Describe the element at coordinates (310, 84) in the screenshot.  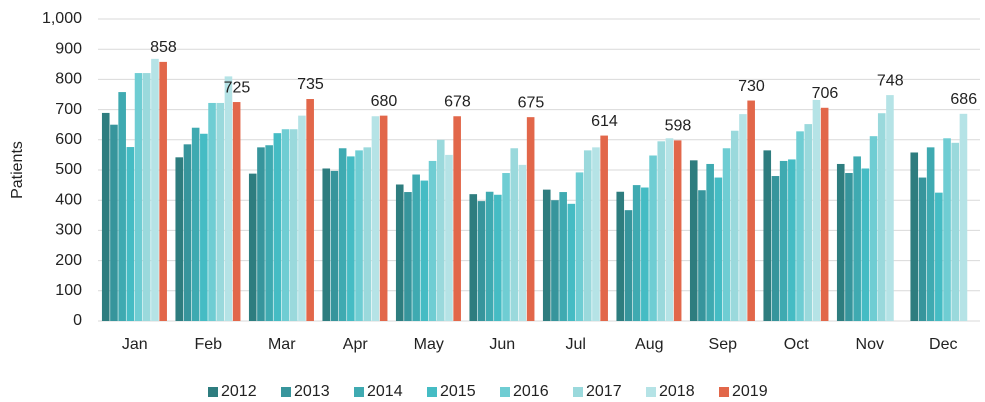
I see `data-label: 735` at that location.